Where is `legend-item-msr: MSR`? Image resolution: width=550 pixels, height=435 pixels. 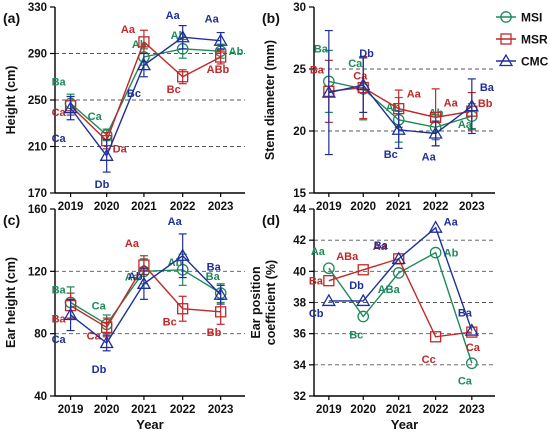
legend-item-msr: MSR is located at coordinates (522, 40).